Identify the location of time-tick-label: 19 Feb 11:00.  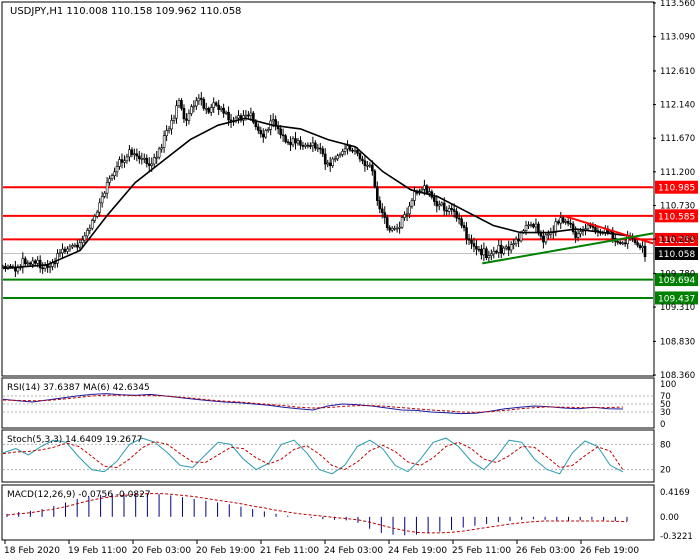
(97, 551).